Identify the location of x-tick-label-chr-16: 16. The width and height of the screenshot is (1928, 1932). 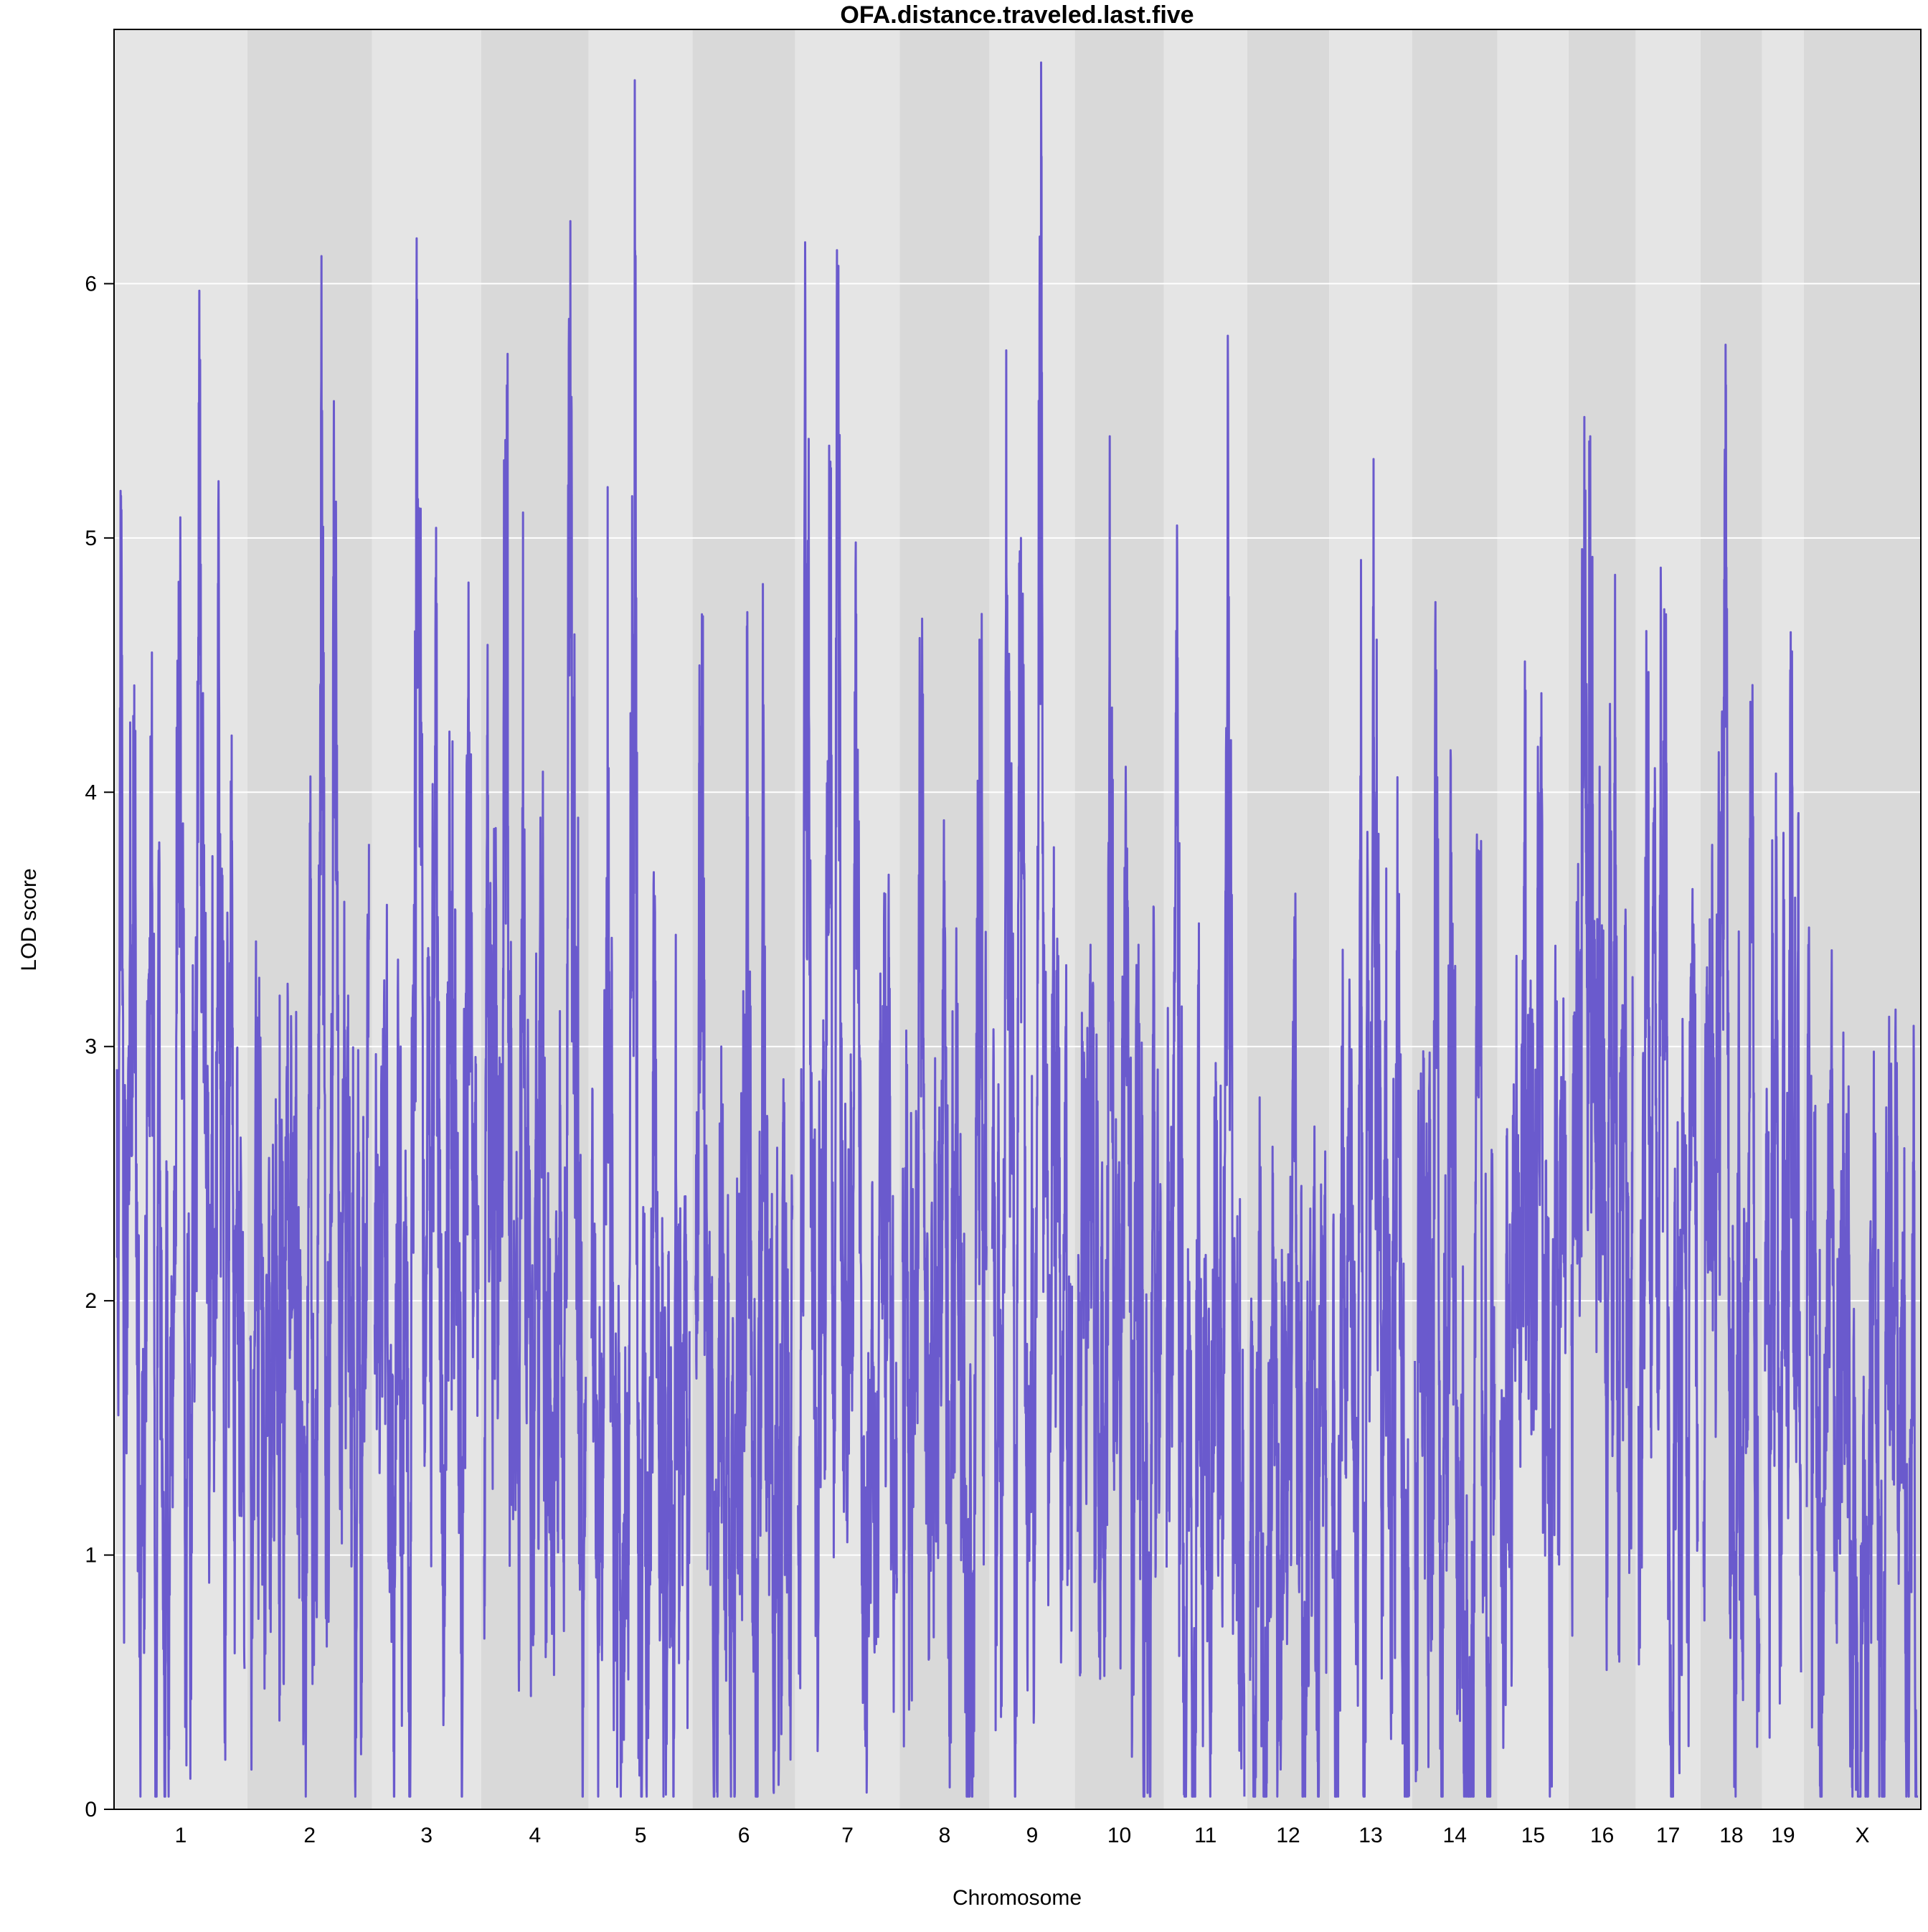
(1602, 1835).